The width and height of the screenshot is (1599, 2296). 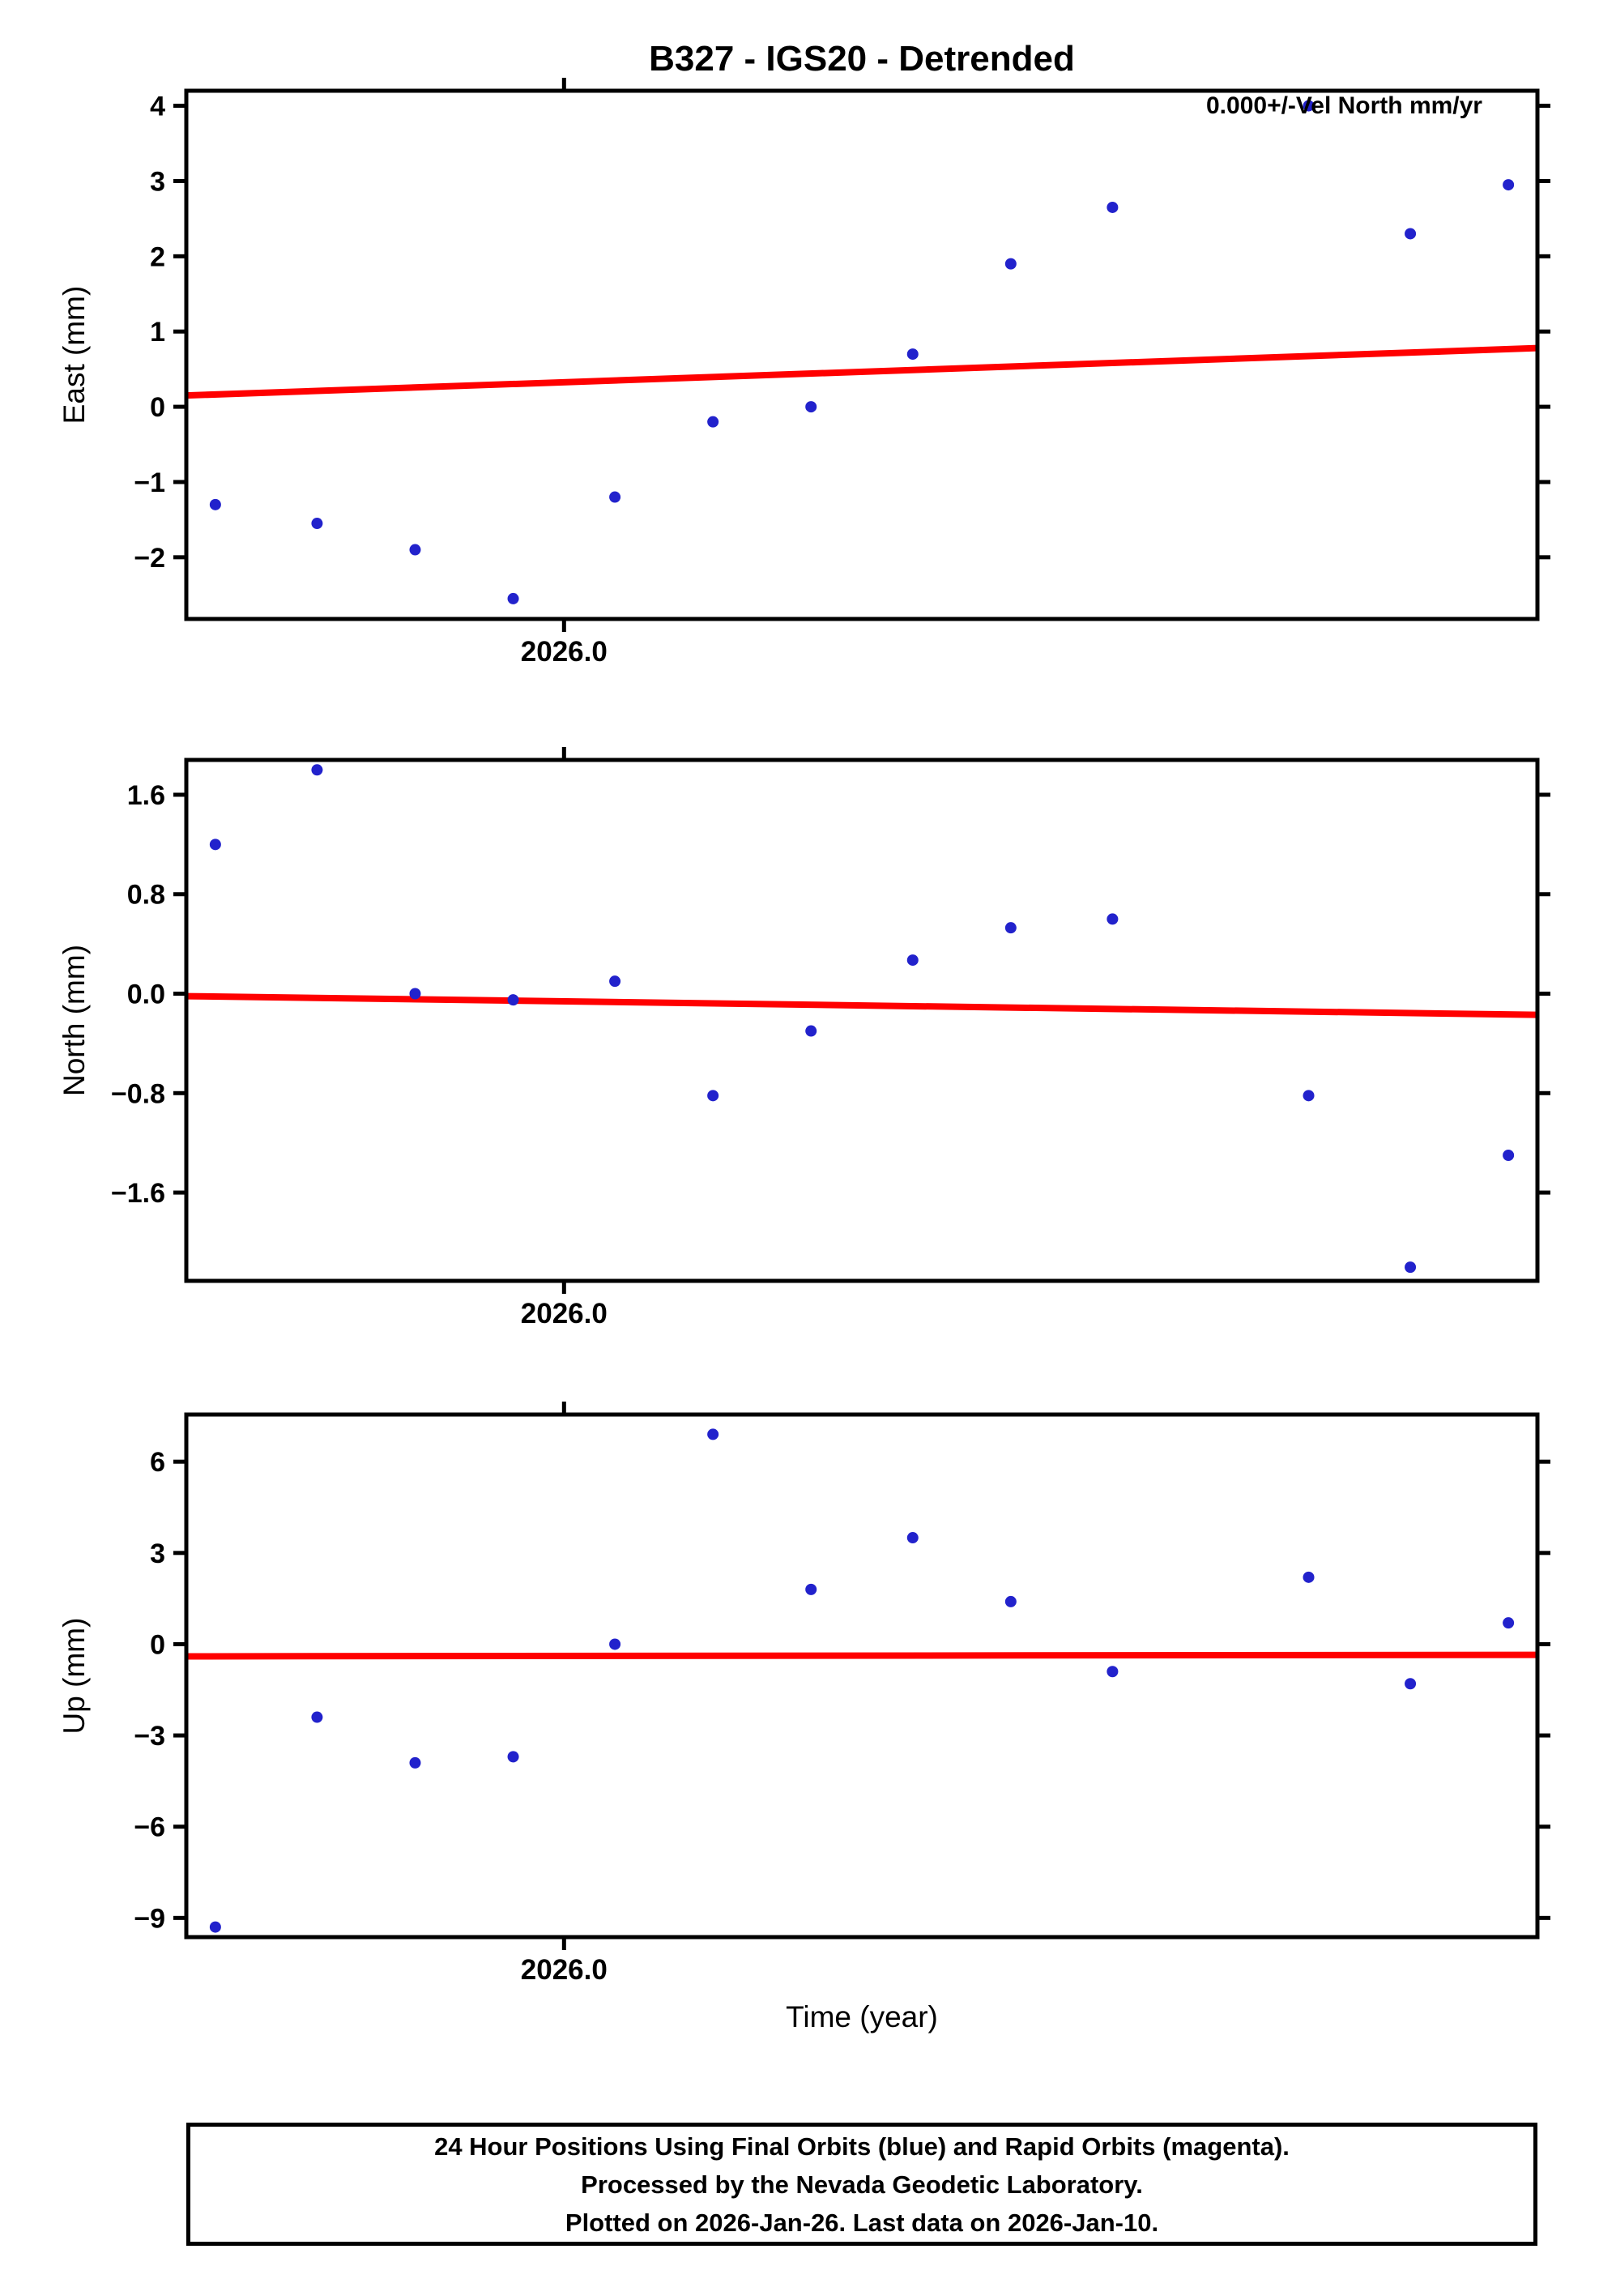 I want to click on y-tick-label: 0.8, so click(x=146, y=896).